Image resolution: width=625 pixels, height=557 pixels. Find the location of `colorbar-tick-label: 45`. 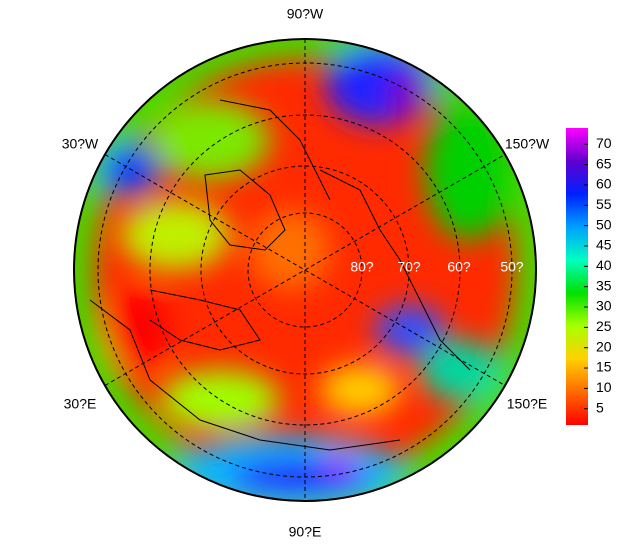

colorbar-tick-label: 45 is located at coordinates (604, 245).